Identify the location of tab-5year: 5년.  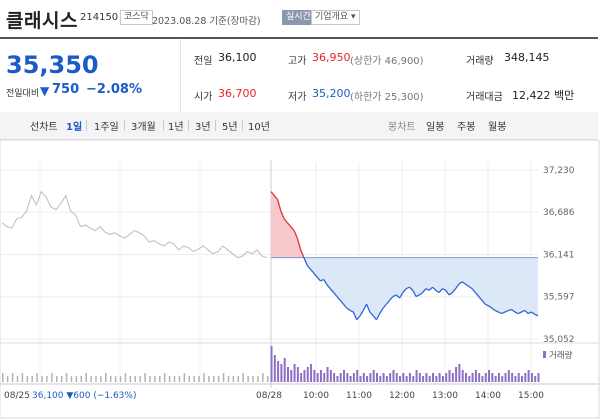
(230, 127).